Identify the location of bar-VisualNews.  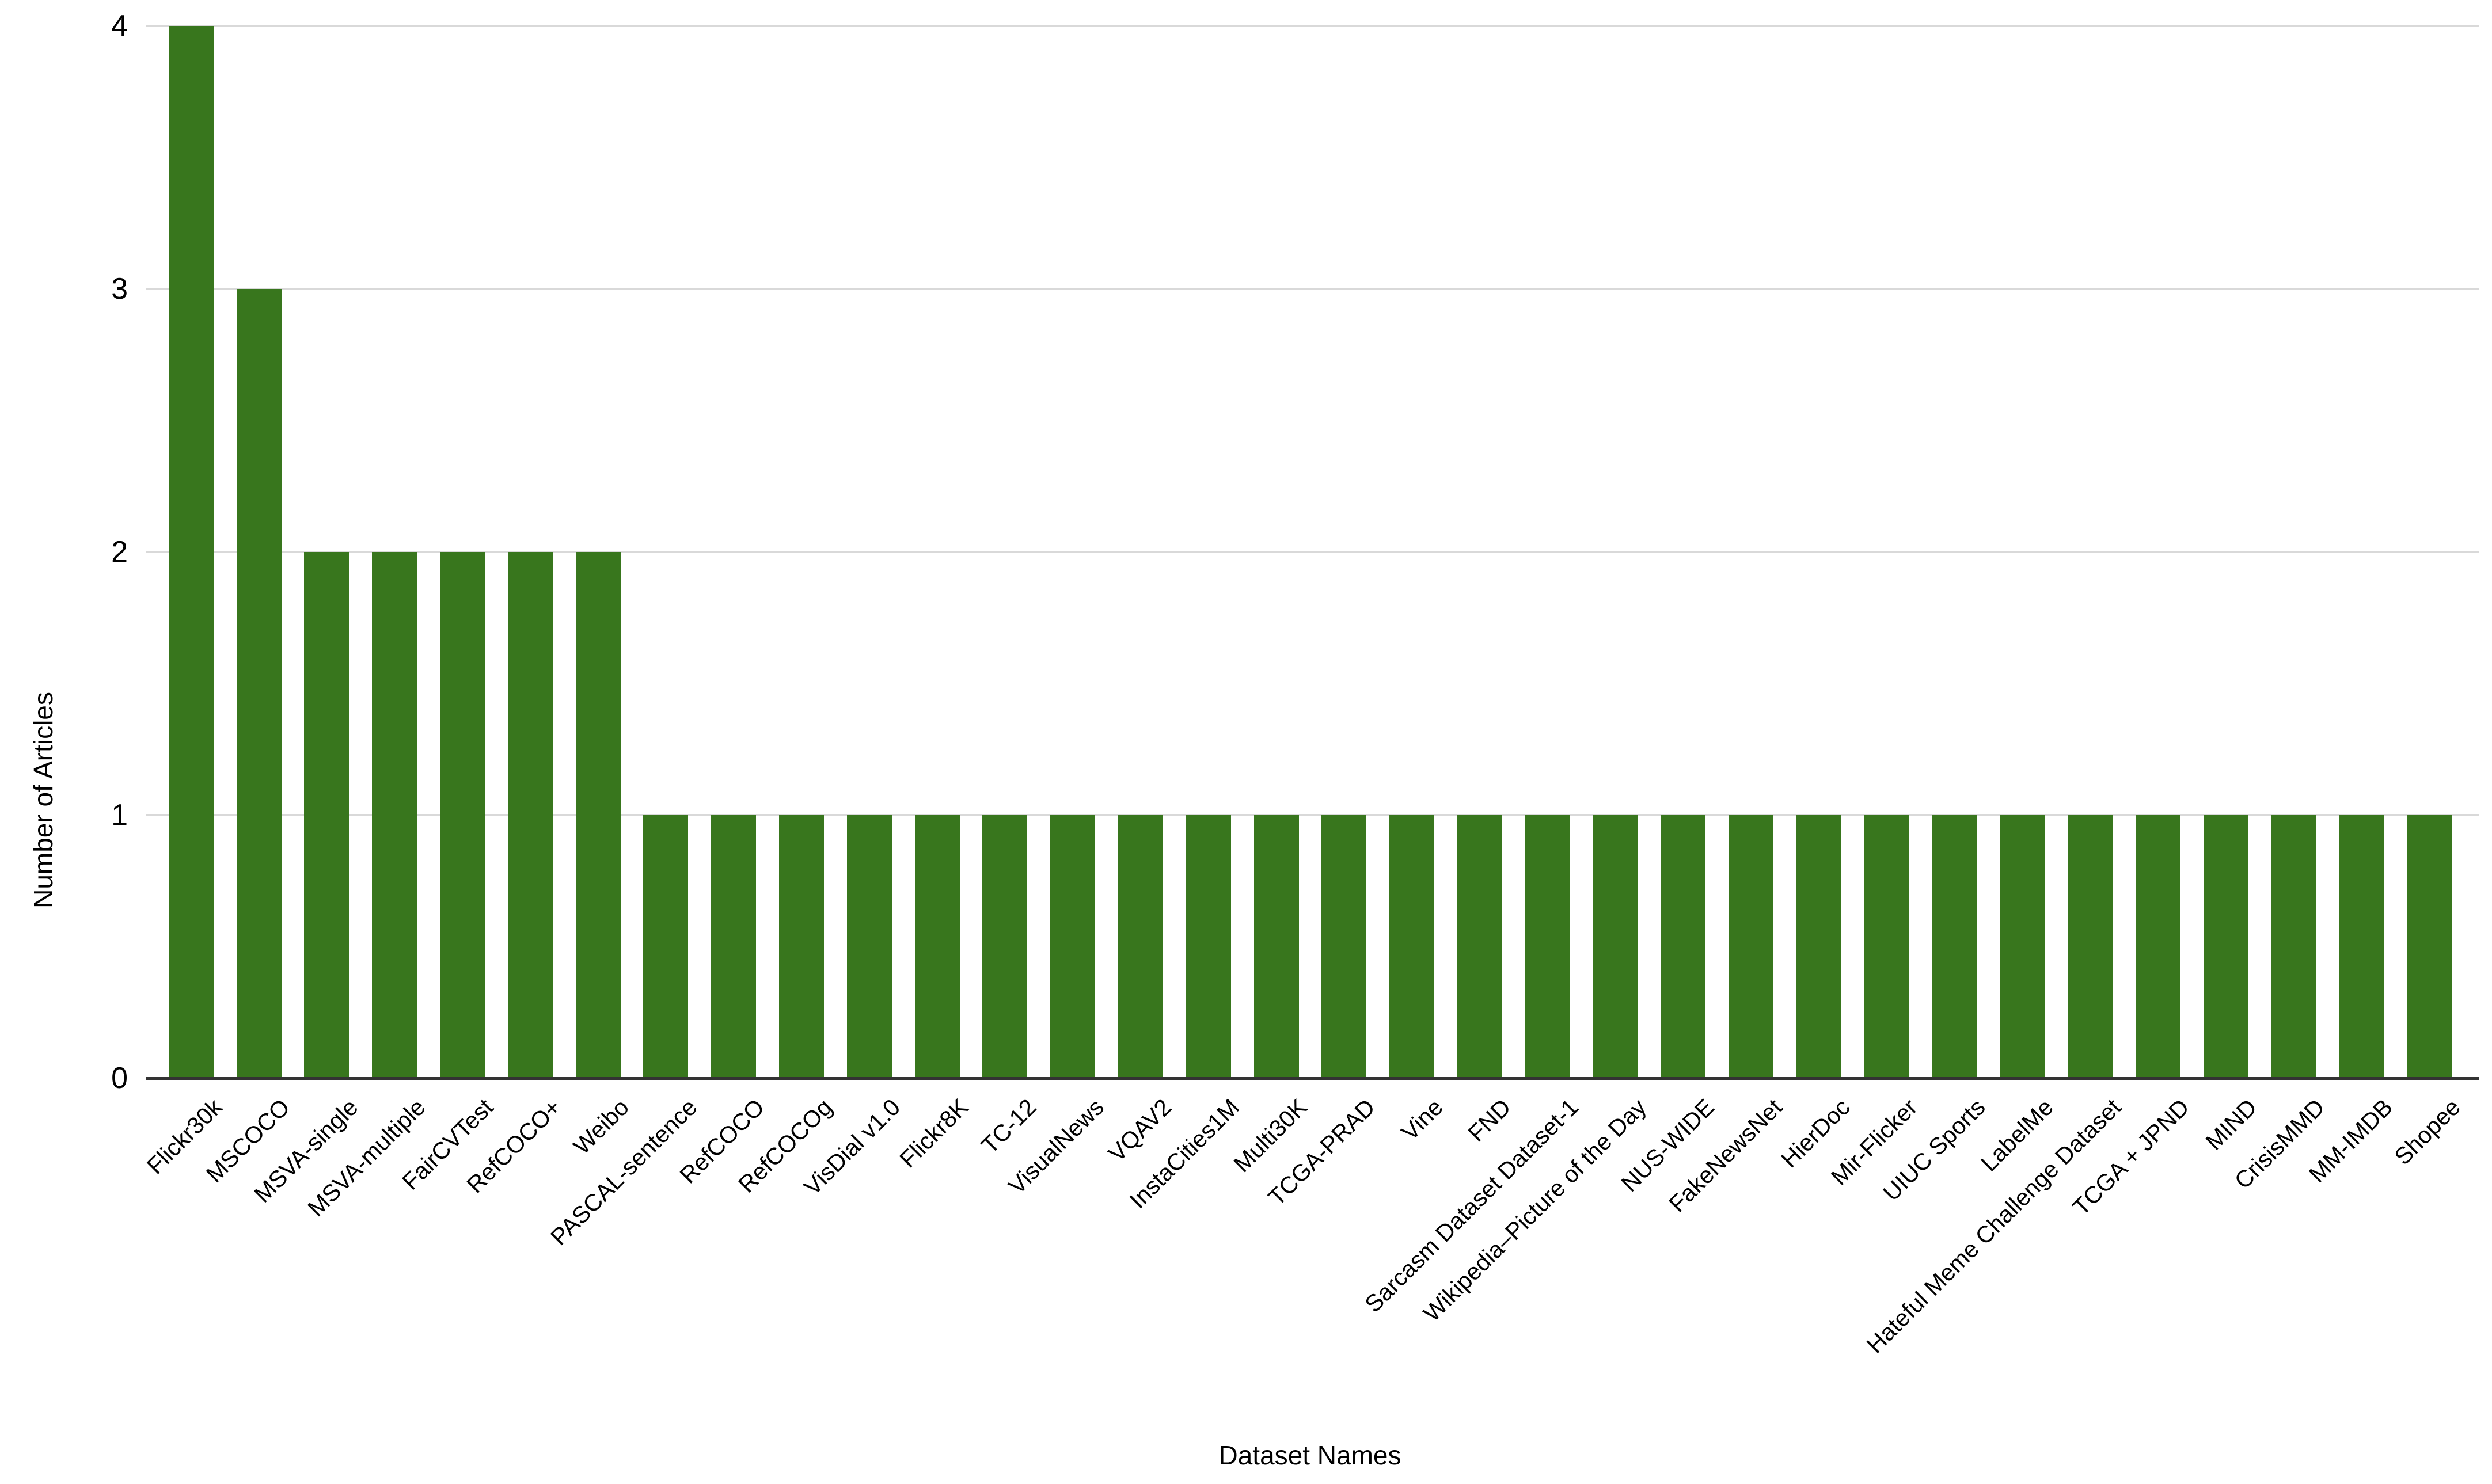
(1073, 946).